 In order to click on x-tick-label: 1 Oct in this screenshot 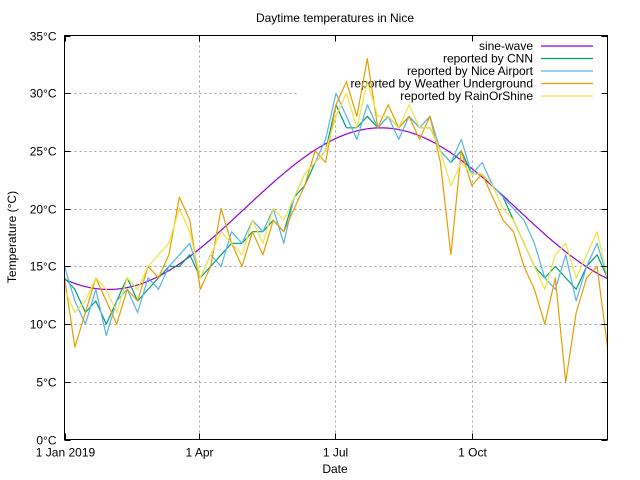, I will do `click(472, 453)`.